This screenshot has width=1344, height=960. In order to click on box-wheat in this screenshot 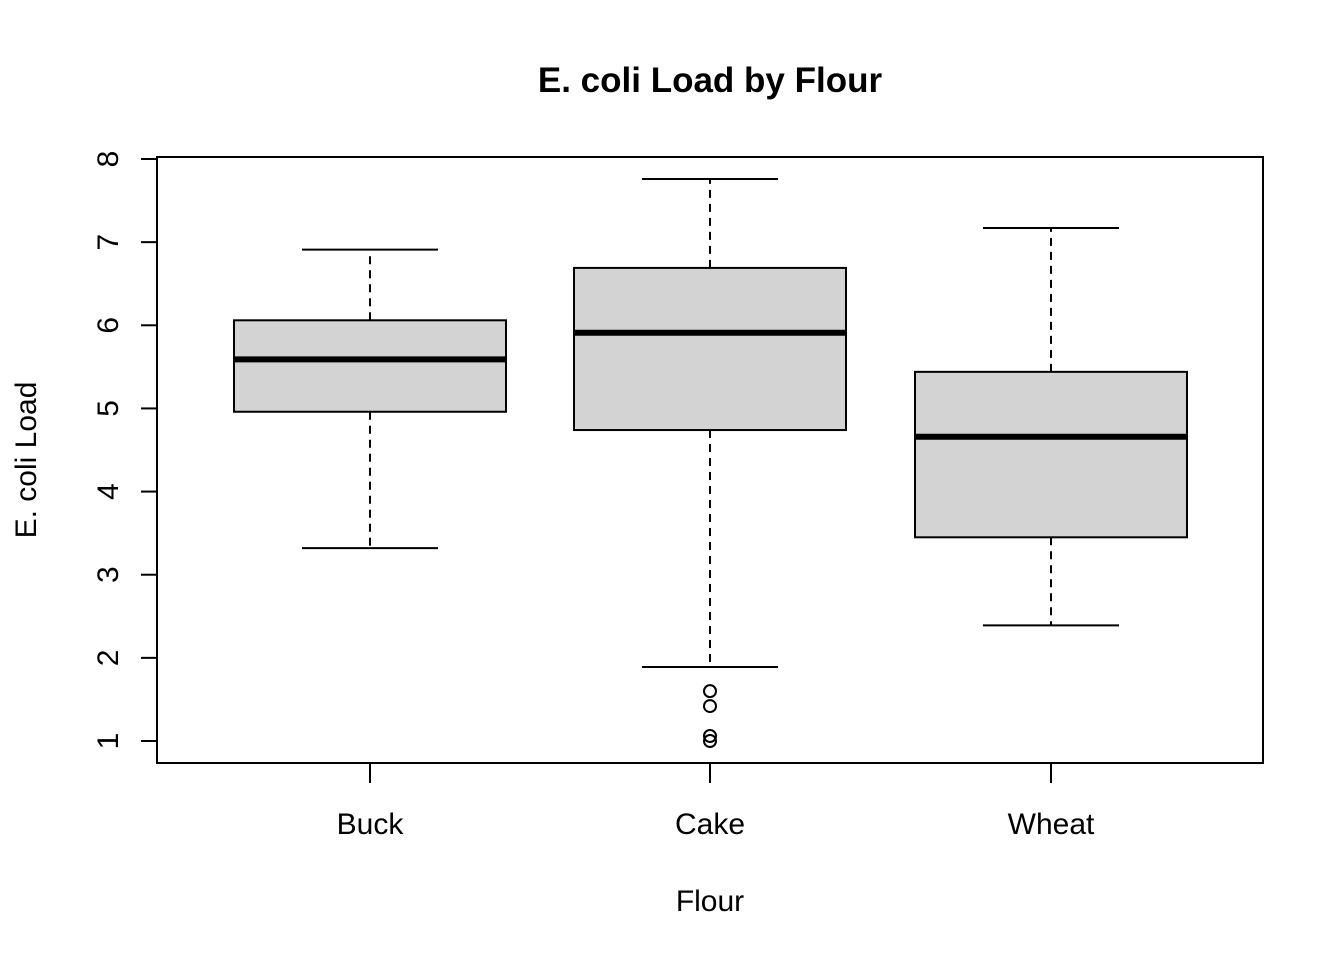, I will do `click(1051, 427)`.